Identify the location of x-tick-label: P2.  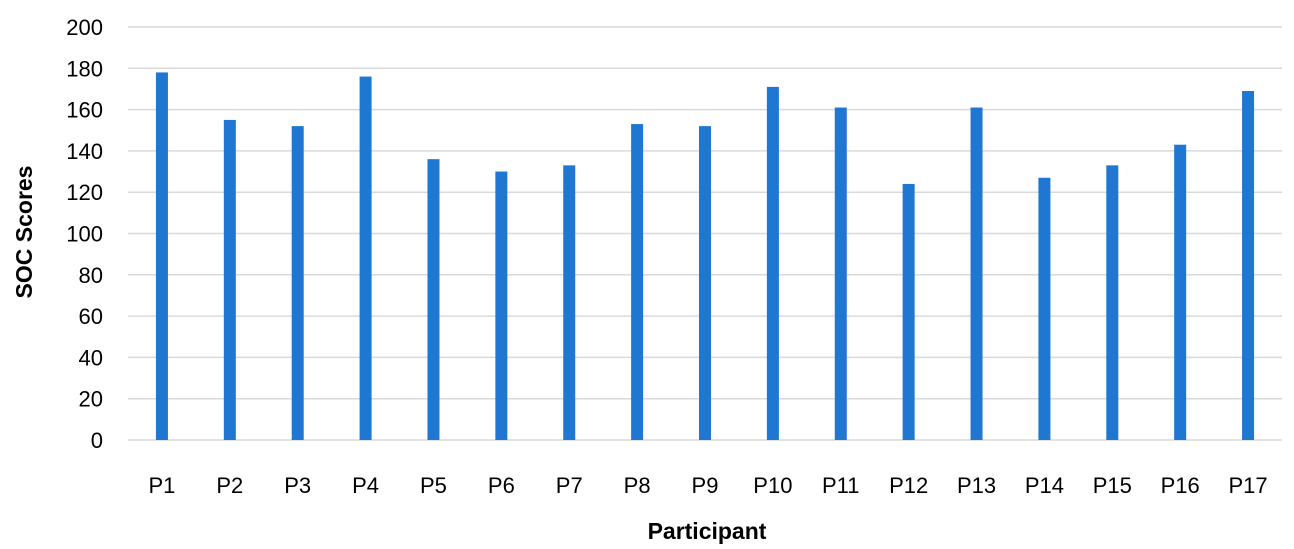
(229, 485).